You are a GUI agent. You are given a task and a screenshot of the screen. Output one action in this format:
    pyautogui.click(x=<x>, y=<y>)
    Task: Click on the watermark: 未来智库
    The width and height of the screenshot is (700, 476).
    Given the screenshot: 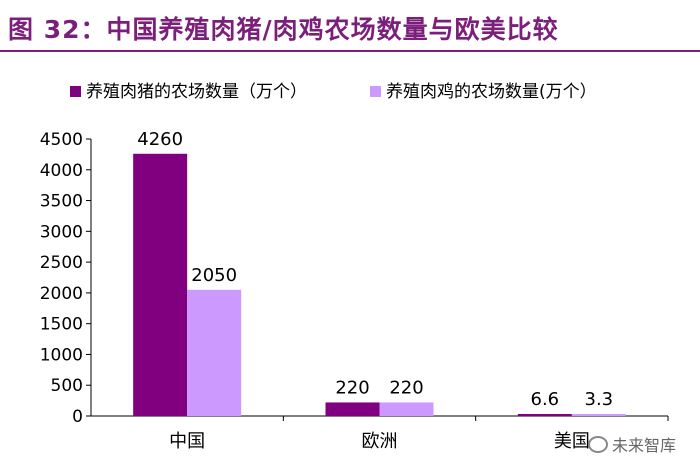 What is the action you would take?
    pyautogui.click(x=632, y=444)
    